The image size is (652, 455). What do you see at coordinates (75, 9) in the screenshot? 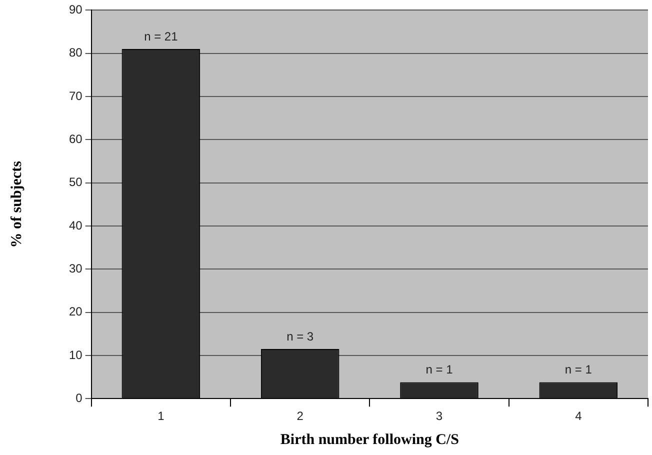
I see `y-tick-label: 90` at bounding box center [75, 9].